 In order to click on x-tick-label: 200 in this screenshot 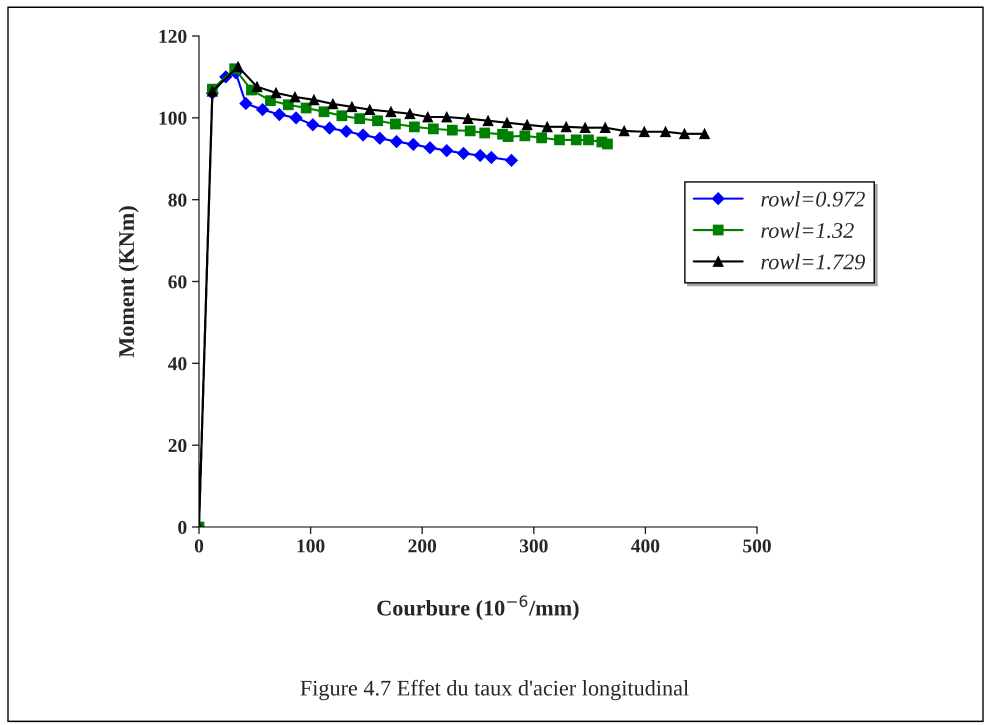, I will do `click(422, 545)`.